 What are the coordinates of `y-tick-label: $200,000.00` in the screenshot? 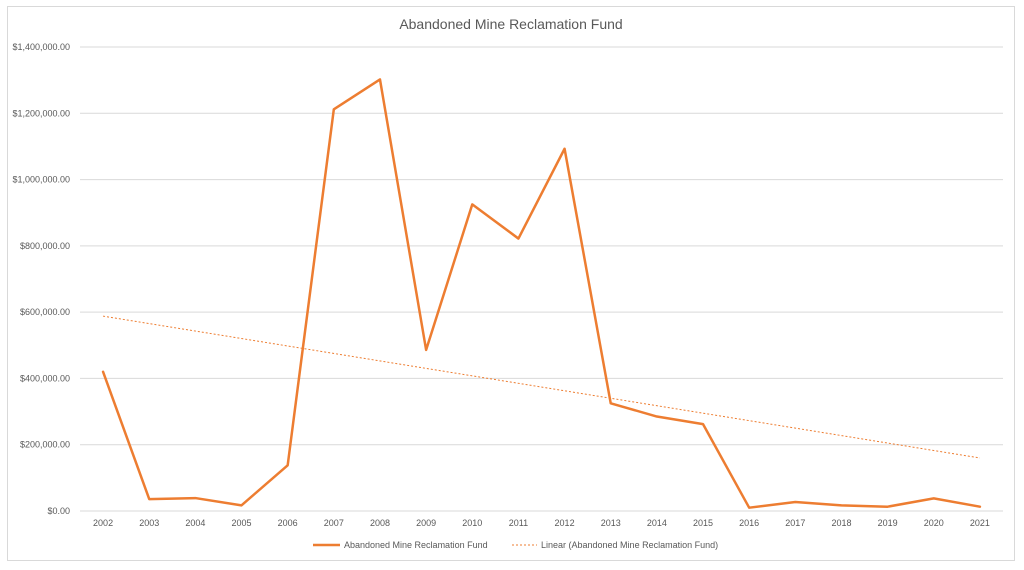 It's located at (45, 445).